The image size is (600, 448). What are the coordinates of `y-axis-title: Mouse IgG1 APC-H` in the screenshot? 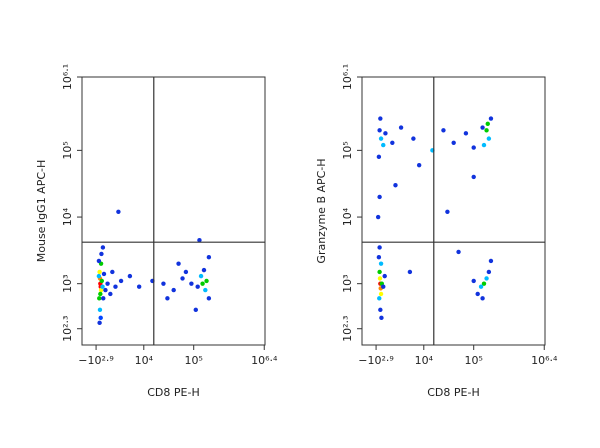 It's located at (41, 211).